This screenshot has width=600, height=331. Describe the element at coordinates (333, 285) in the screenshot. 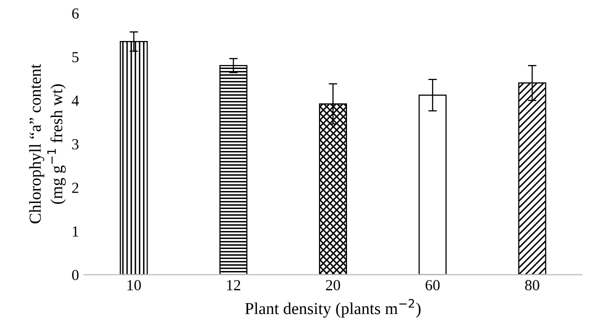

I see `x-tick-label: 20` at that location.